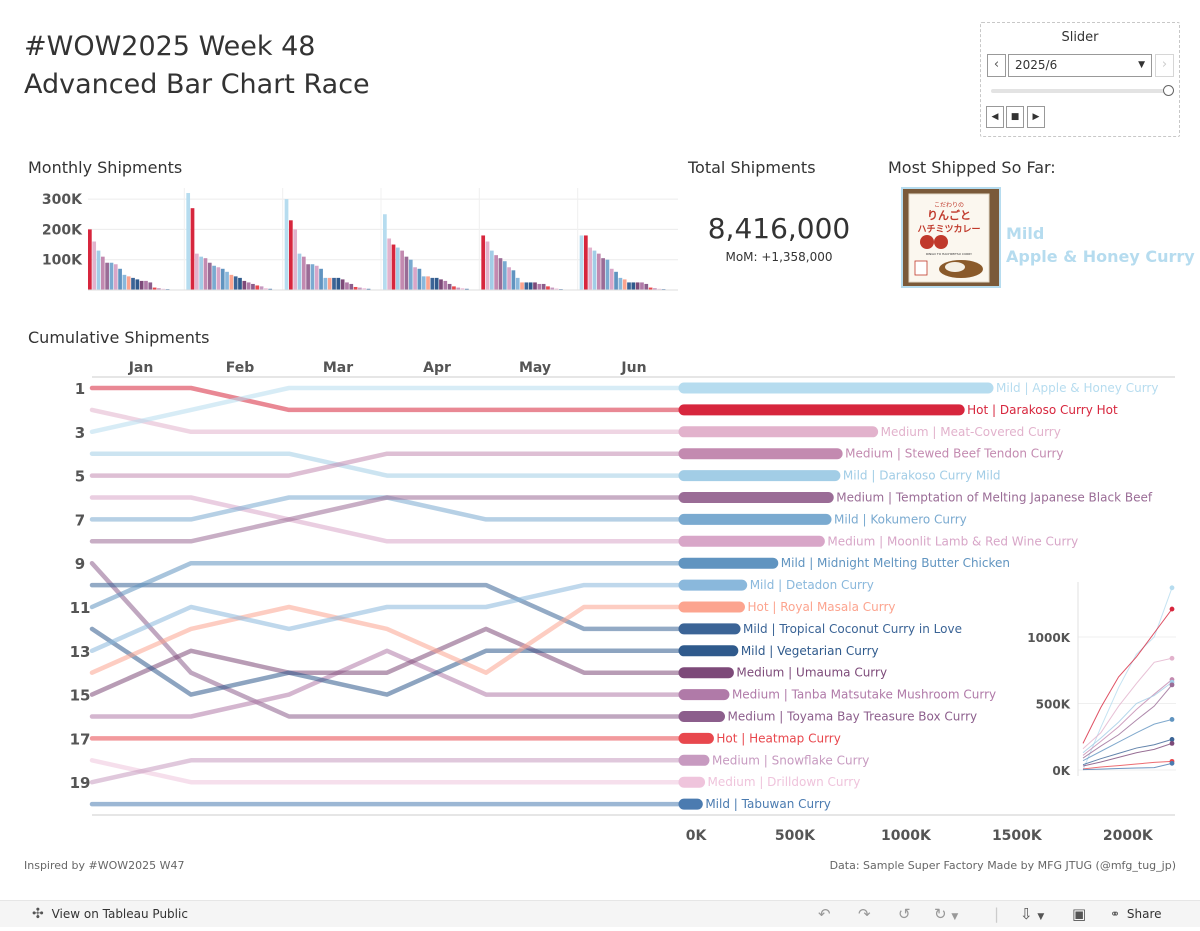 Image resolution: width=1200 pixels, height=931 pixels. What do you see at coordinates (1017, 836) in the screenshot?
I see `x-tick-label: 1500K` at bounding box center [1017, 836].